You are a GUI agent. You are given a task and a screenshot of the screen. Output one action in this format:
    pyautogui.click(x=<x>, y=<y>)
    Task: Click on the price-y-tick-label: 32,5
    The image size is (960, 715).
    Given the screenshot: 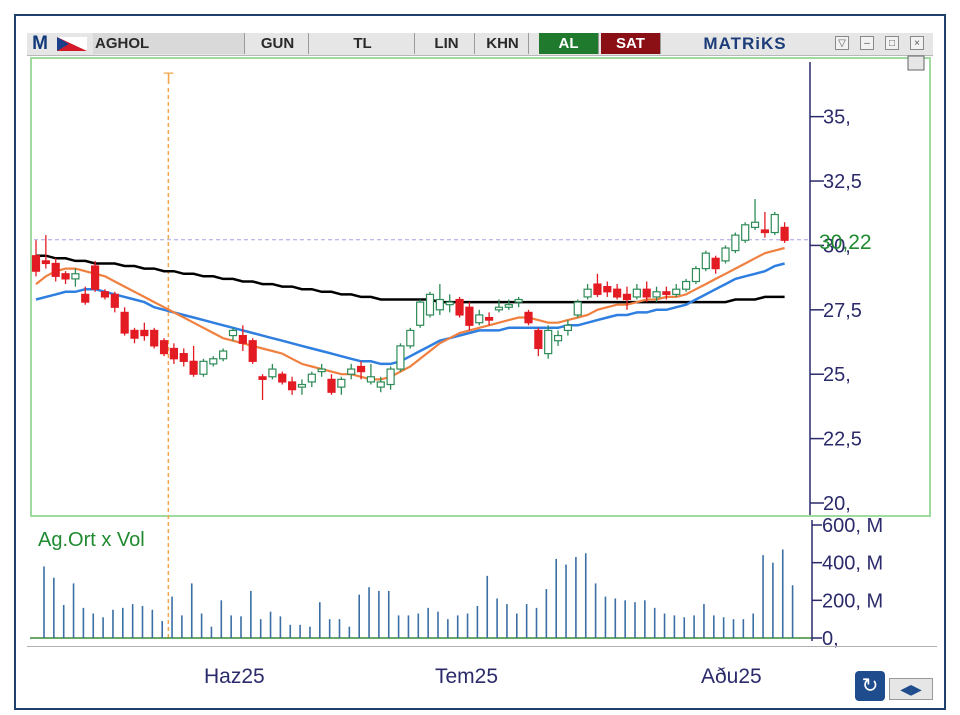 What is the action you would take?
    pyautogui.click(x=842, y=182)
    